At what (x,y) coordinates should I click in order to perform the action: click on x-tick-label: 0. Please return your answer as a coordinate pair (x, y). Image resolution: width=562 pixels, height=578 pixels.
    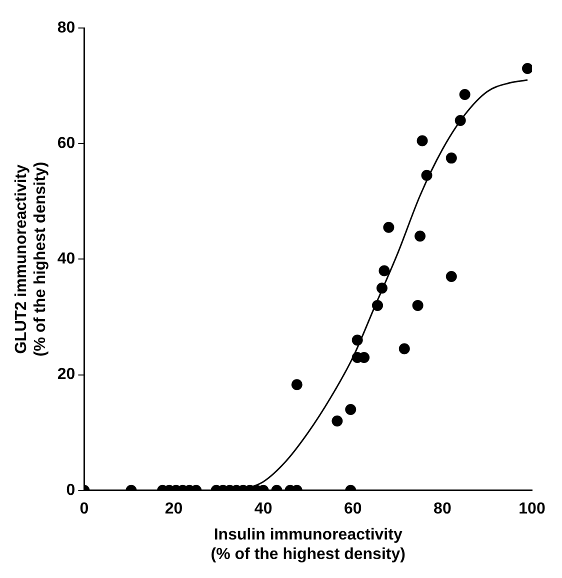
    Looking at the image, I should click on (84, 509).